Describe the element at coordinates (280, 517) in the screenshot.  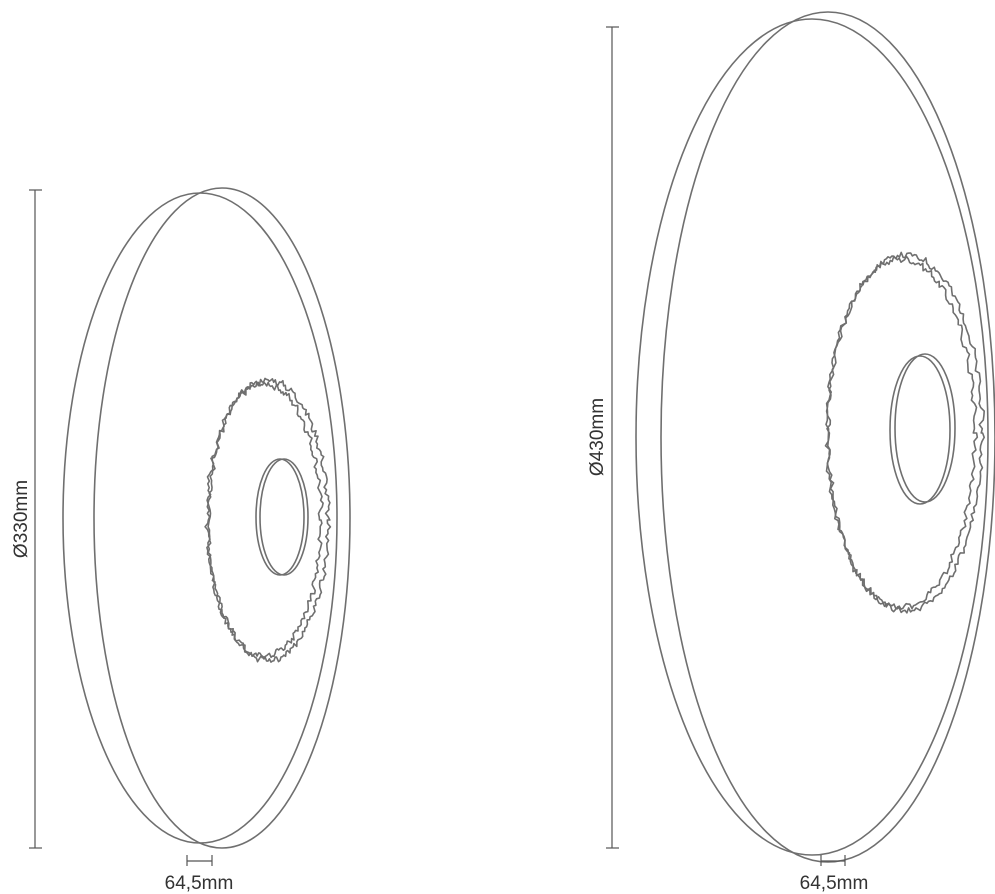
I see `lamp-small-center-disc-front` at that location.